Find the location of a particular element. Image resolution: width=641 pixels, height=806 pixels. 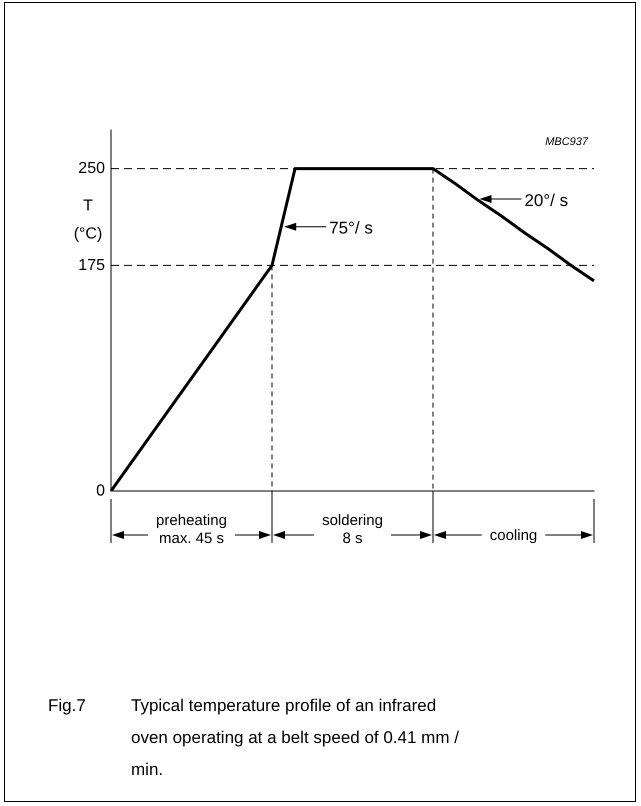

y-tick-label: 250 is located at coordinates (92, 169).